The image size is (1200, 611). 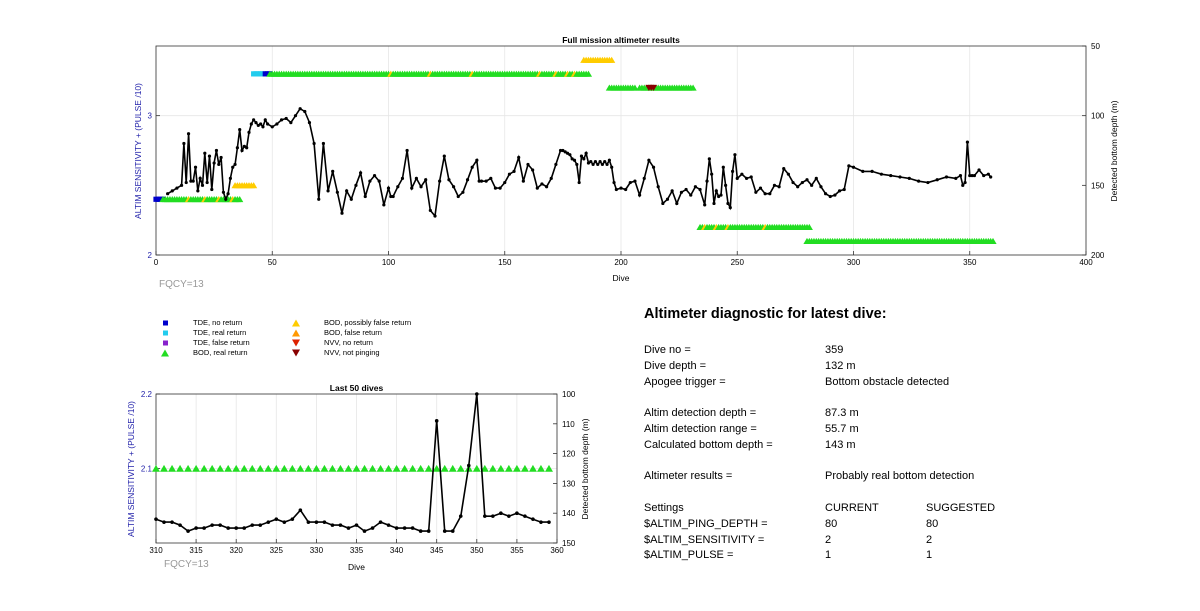 What do you see at coordinates (831, 523) in the screenshot?
I see `setting-current: 80` at bounding box center [831, 523].